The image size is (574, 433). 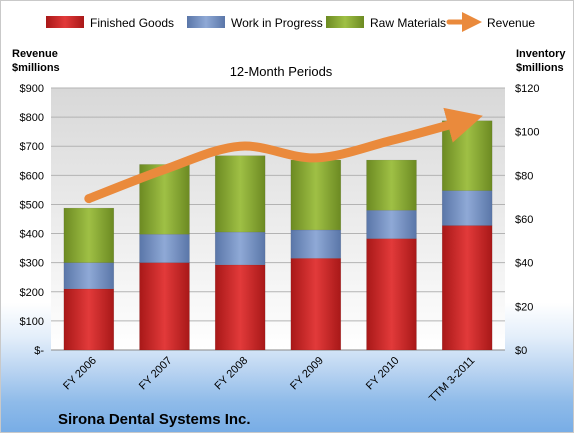 What do you see at coordinates (80, 374) in the screenshot?
I see `x-axis-tick-label: FY 2006` at bounding box center [80, 374].